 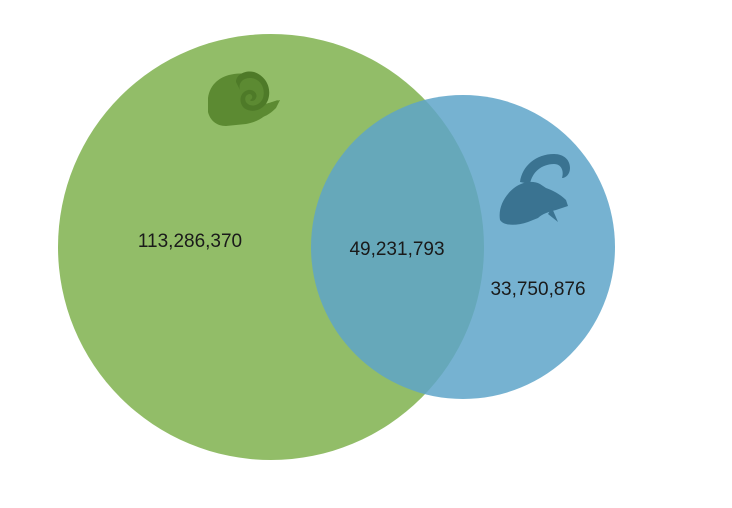 I want to click on ibex-head-icon, so click(x=534, y=189).